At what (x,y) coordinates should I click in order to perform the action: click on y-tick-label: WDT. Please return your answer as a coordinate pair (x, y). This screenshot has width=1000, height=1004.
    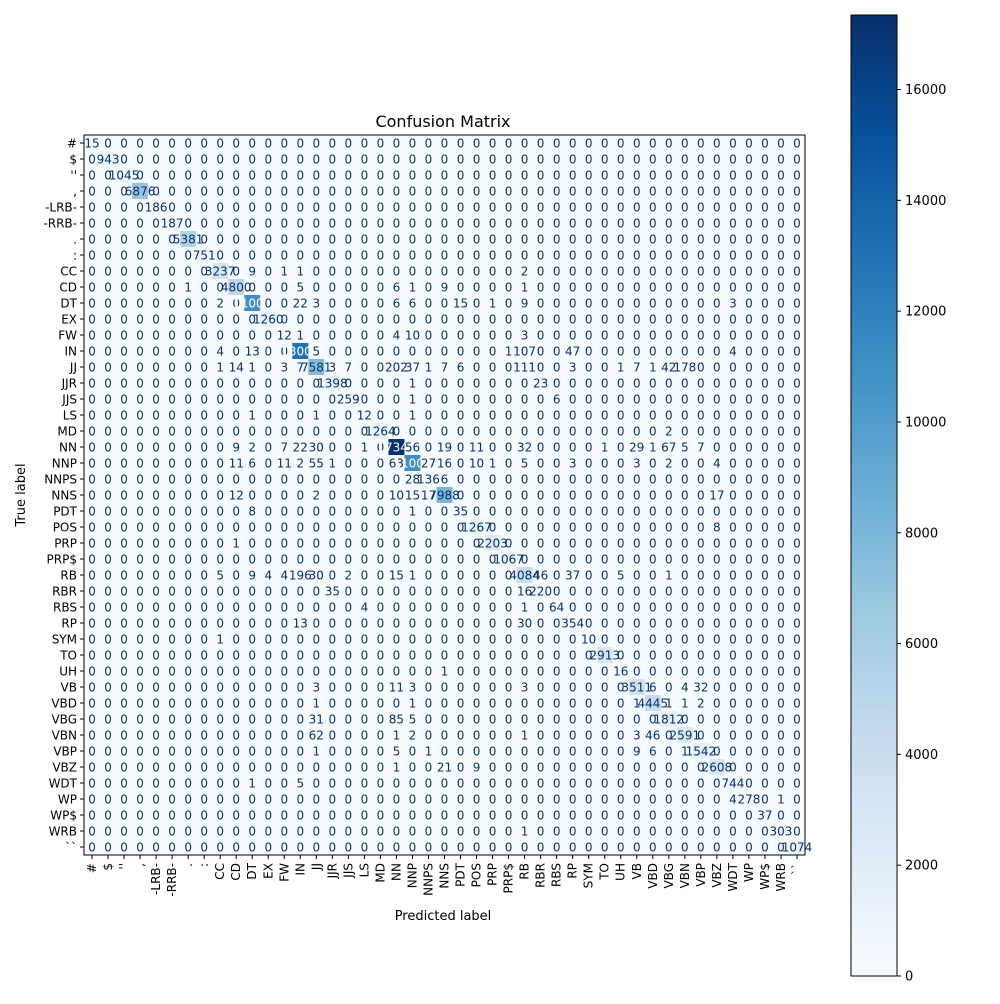
    Looking at the image, I should click on (63, 784).